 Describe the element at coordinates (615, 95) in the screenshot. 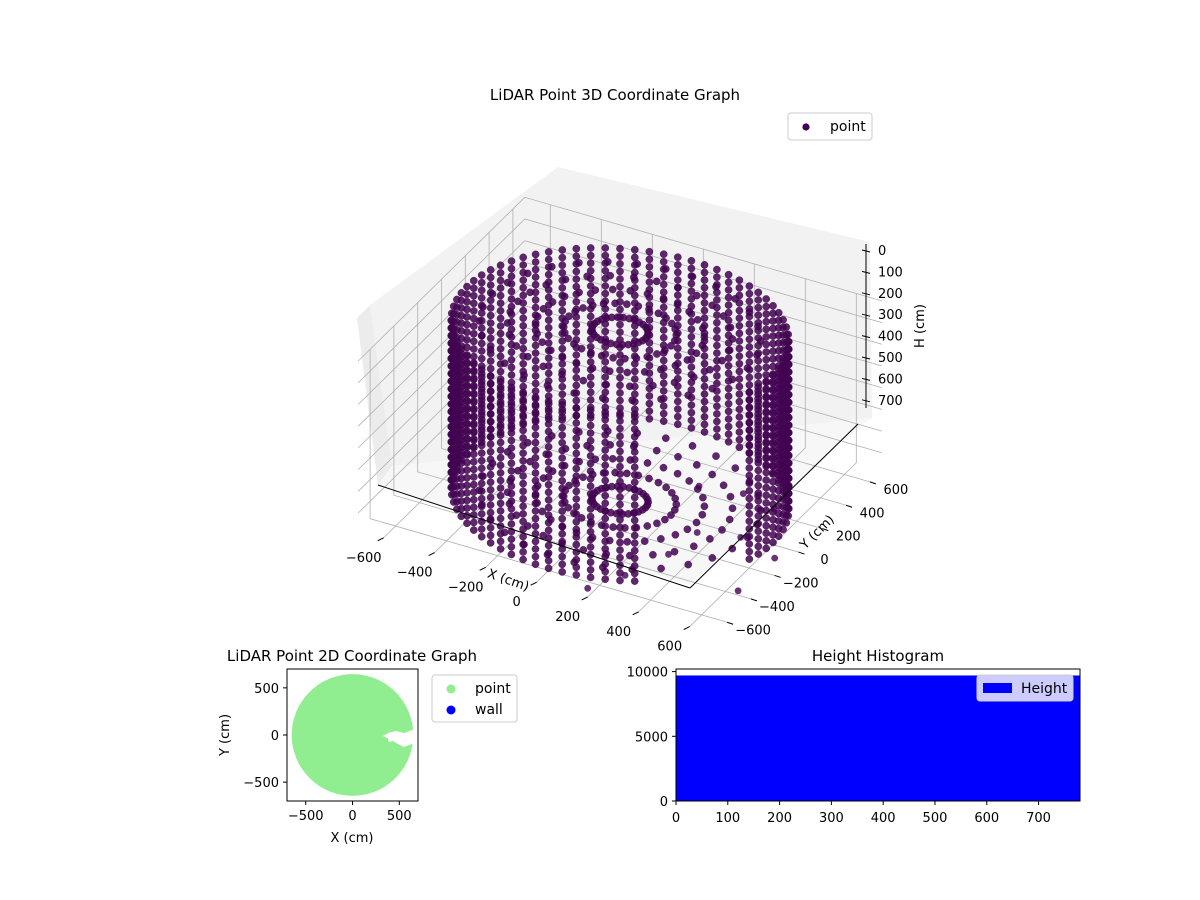

I see `title-3d: LiDAR Point 3D Coordinate Graph` at that location.